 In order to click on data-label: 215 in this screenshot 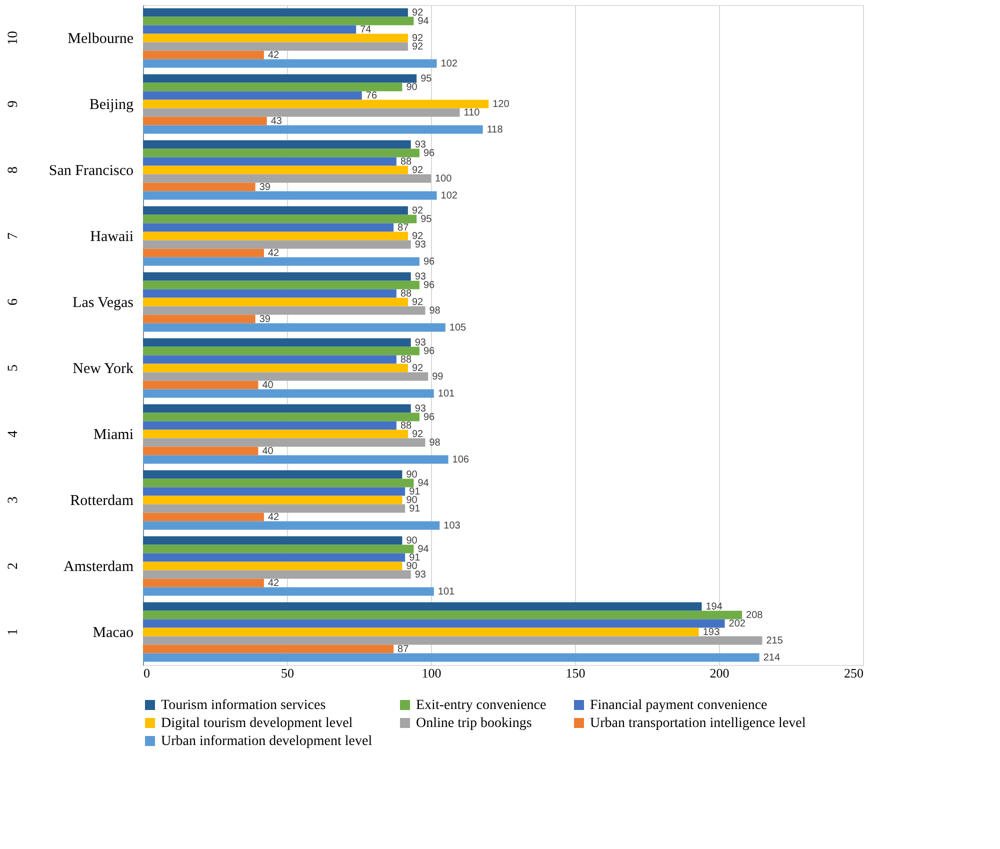, I will do `click(775, 640)`.